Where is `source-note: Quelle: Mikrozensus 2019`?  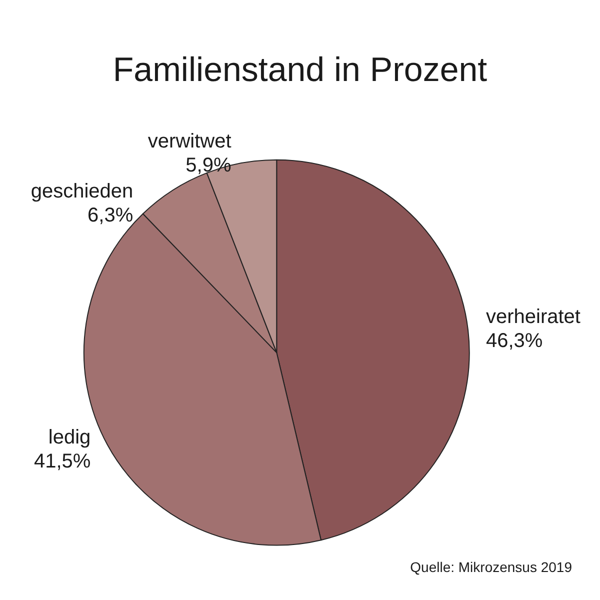 source-note: Quelle: Mikrozensus 2019 is located at coordinates (491, 567).